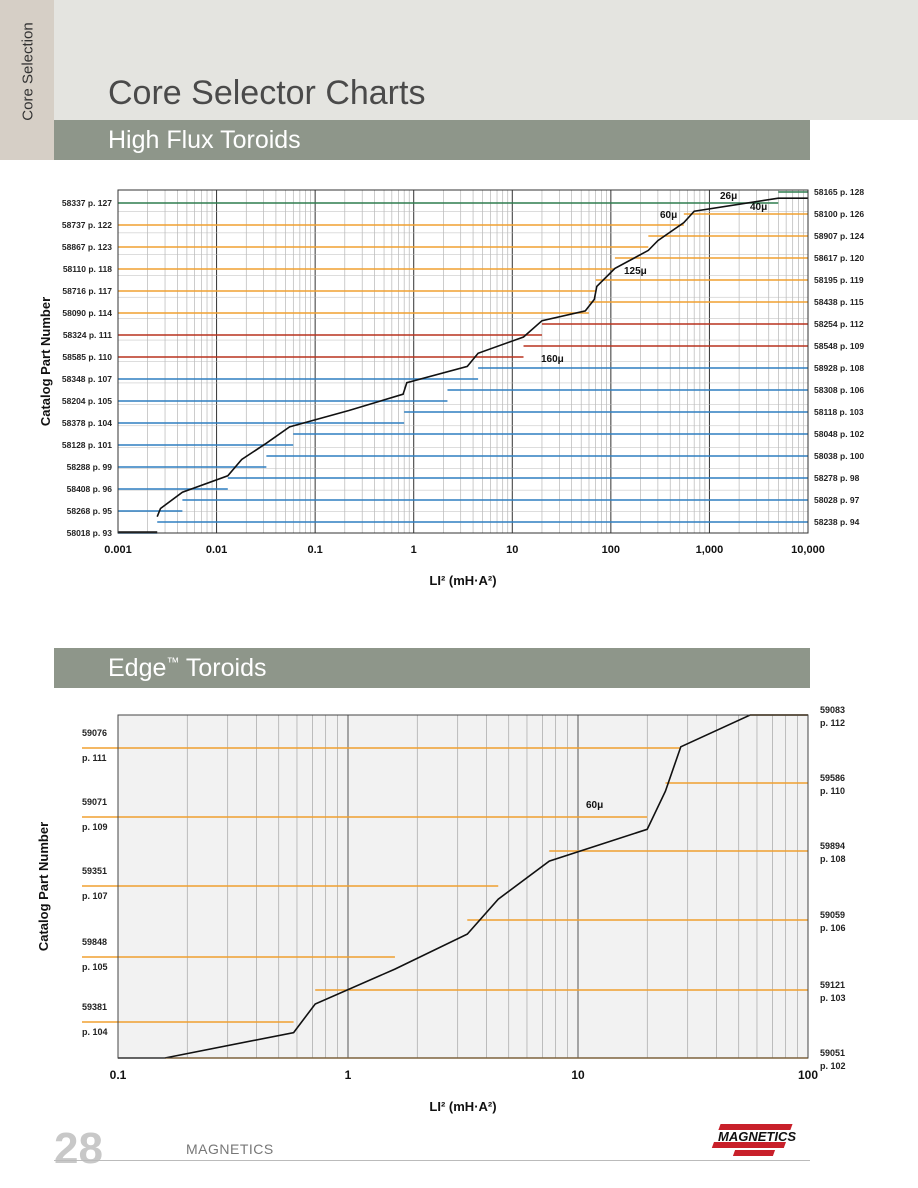 Image resolution: width=918 pixels, height=1188 pixels. Describe the element at coordinates (839, 368) in the screenshot. I see `right-part-label: 58928 p. 108` at that location.